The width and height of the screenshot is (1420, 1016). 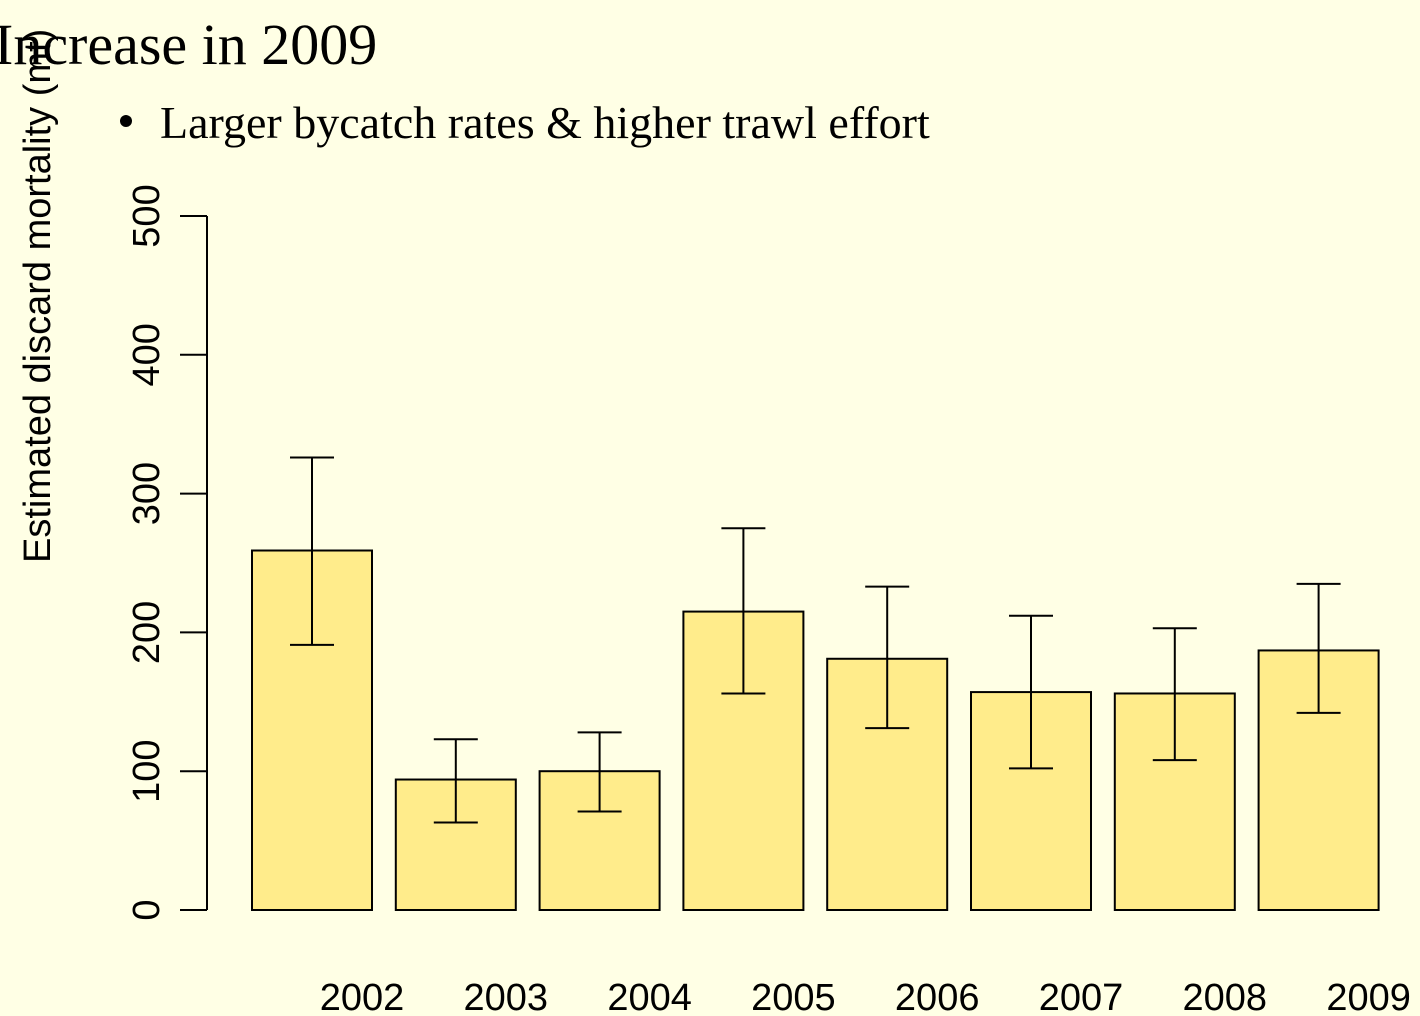 What do you see at coordinates (1081, 996) in the screenshot?
I see `x-tick-label: 2007` at bounding box center [1081, 996].